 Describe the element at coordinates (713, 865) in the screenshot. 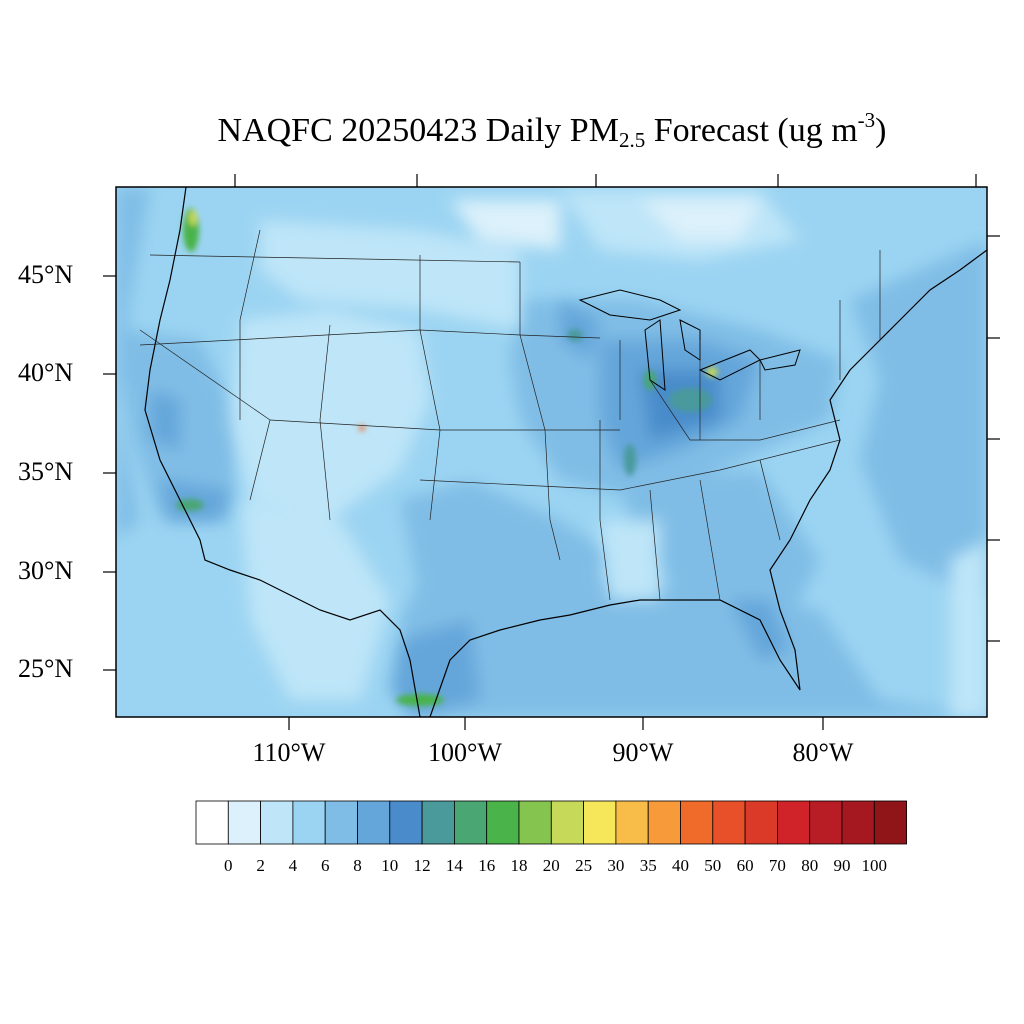

I see `colorbar-label: 50` at that location.